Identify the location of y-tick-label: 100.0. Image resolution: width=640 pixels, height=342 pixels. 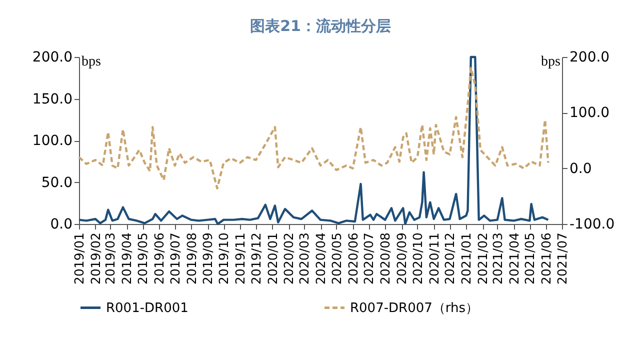
(52, 141).